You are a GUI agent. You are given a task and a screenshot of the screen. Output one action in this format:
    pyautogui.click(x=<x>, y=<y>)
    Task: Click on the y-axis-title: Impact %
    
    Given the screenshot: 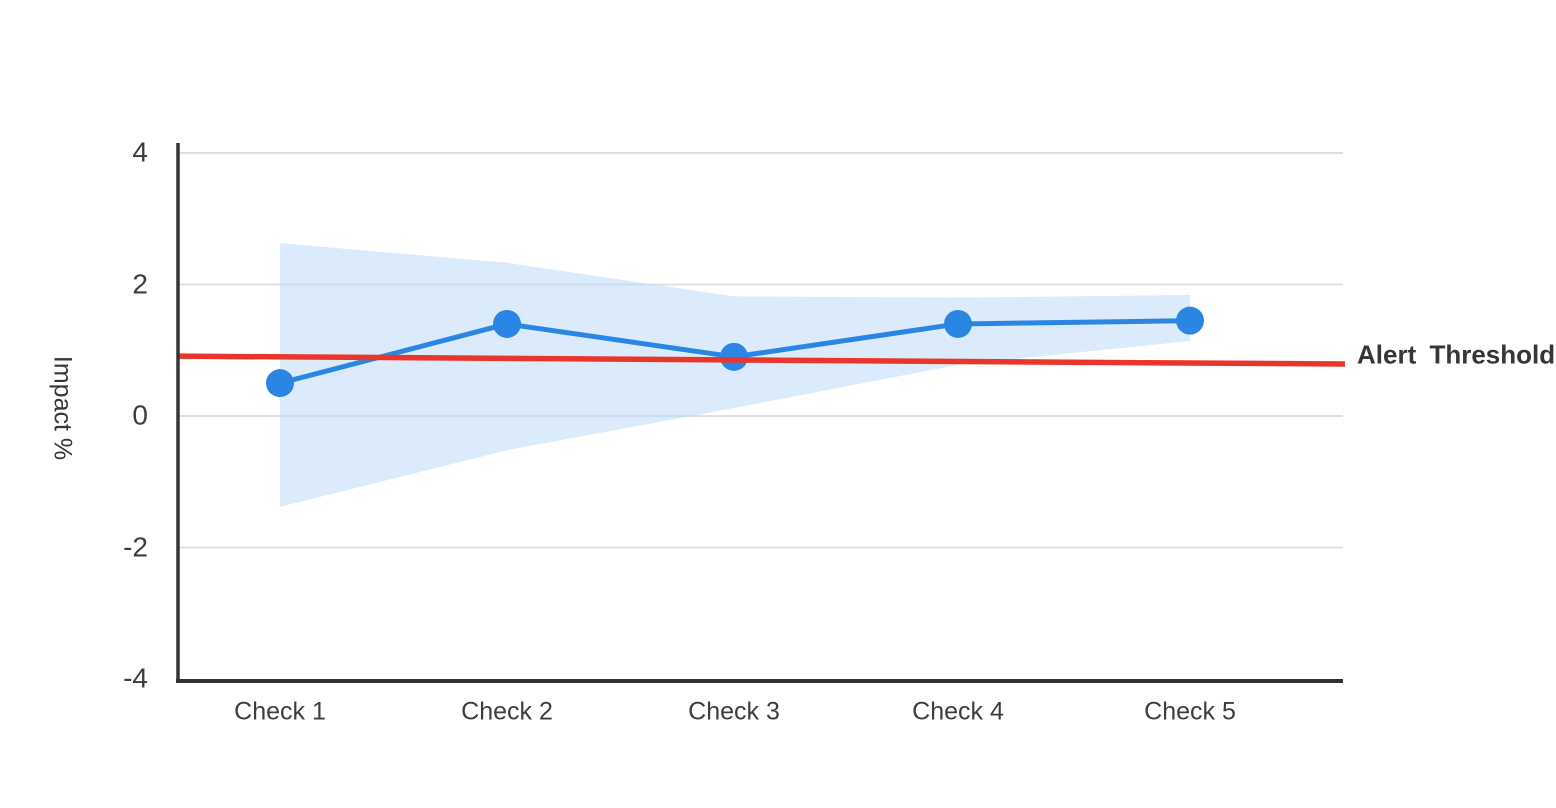 What is the action you would take?
    pyautogui.click(x=62, y=408)
    